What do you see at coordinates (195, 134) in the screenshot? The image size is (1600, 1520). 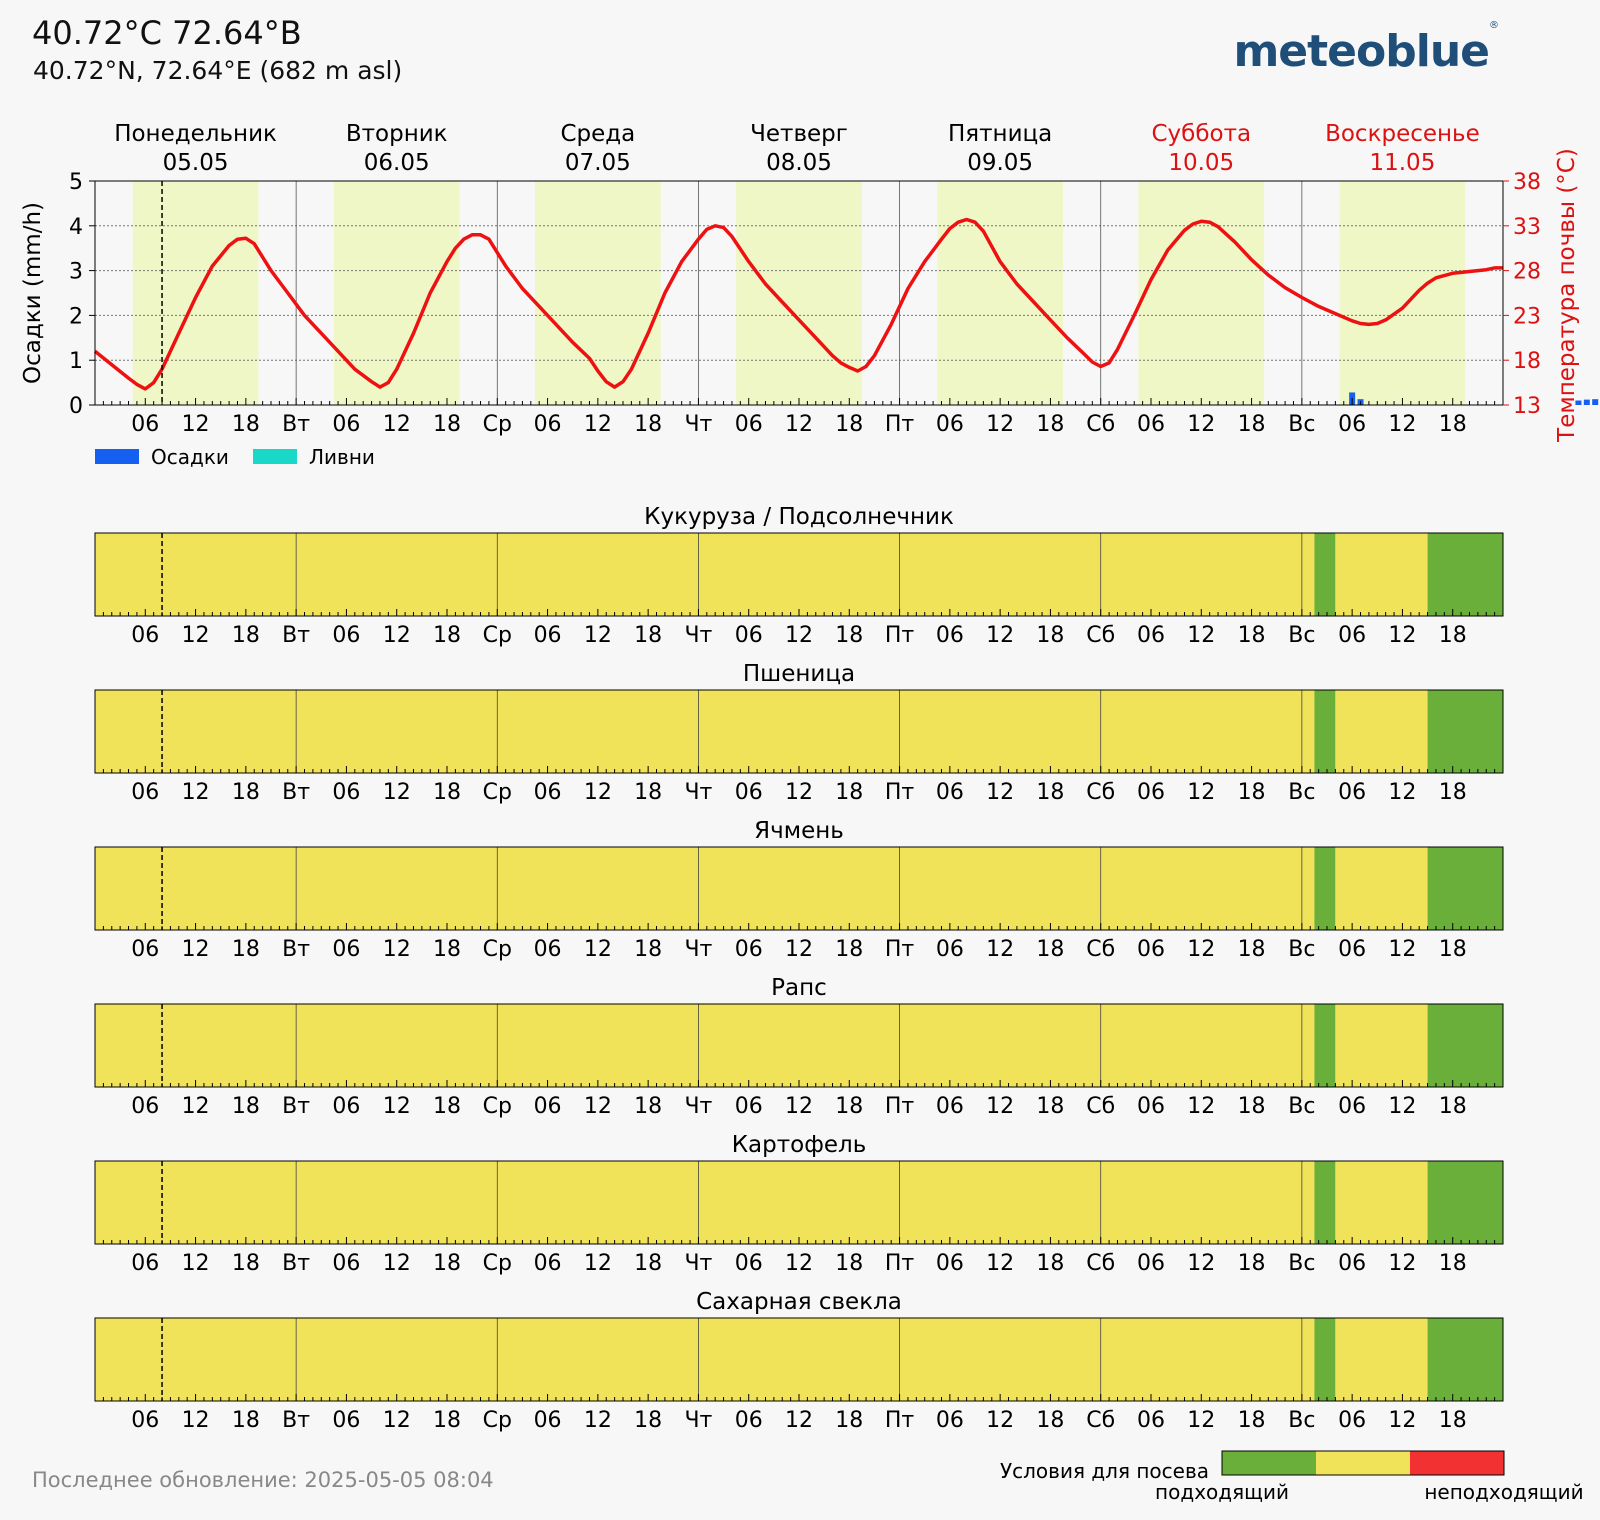 I see `day-name-label: Понедельник` at bounding box center [195, 134].